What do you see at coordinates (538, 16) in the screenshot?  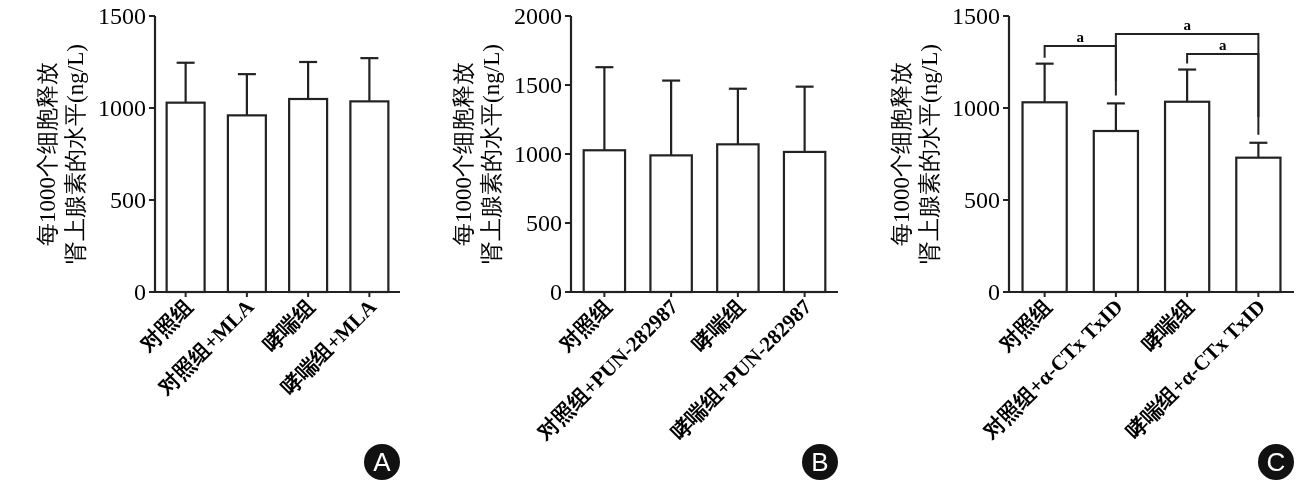 I see `y-tick-label: 2000` at bounding box center [538, 16].